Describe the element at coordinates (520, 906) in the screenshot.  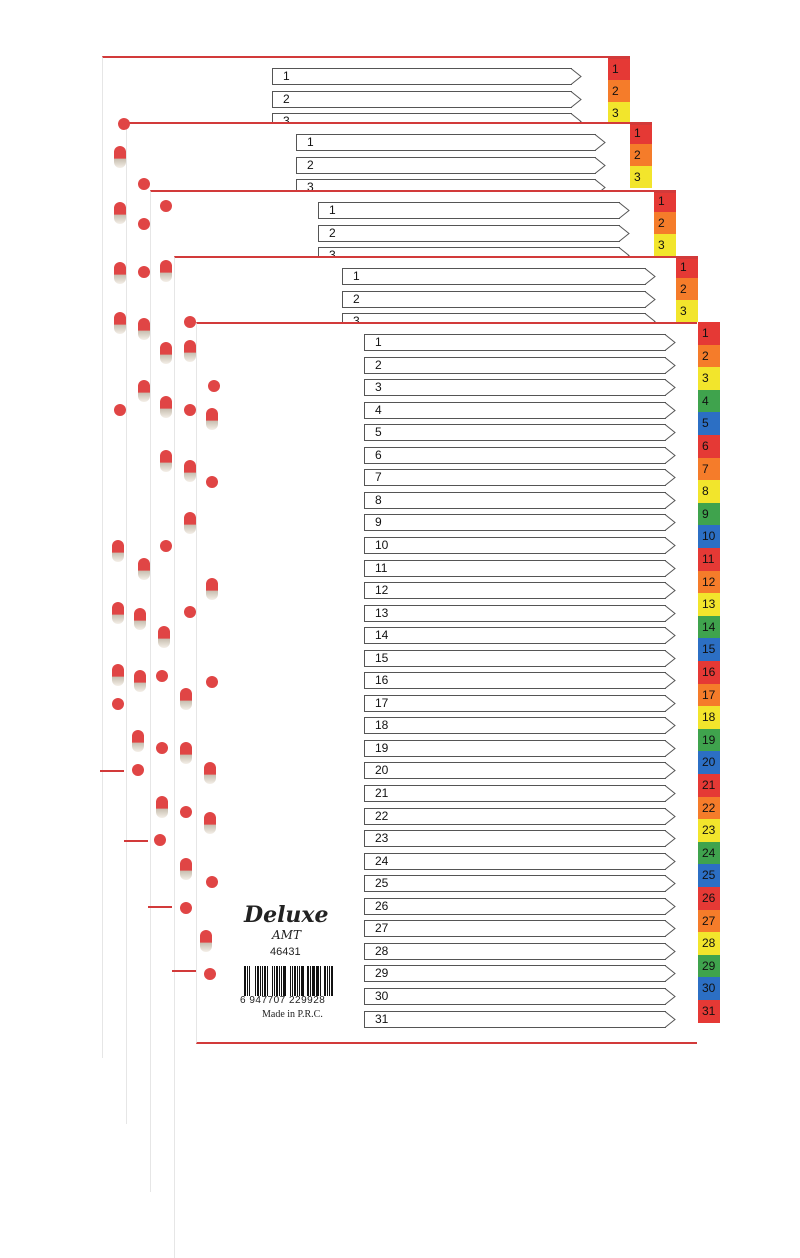
I see `index-row: 26` at that location.